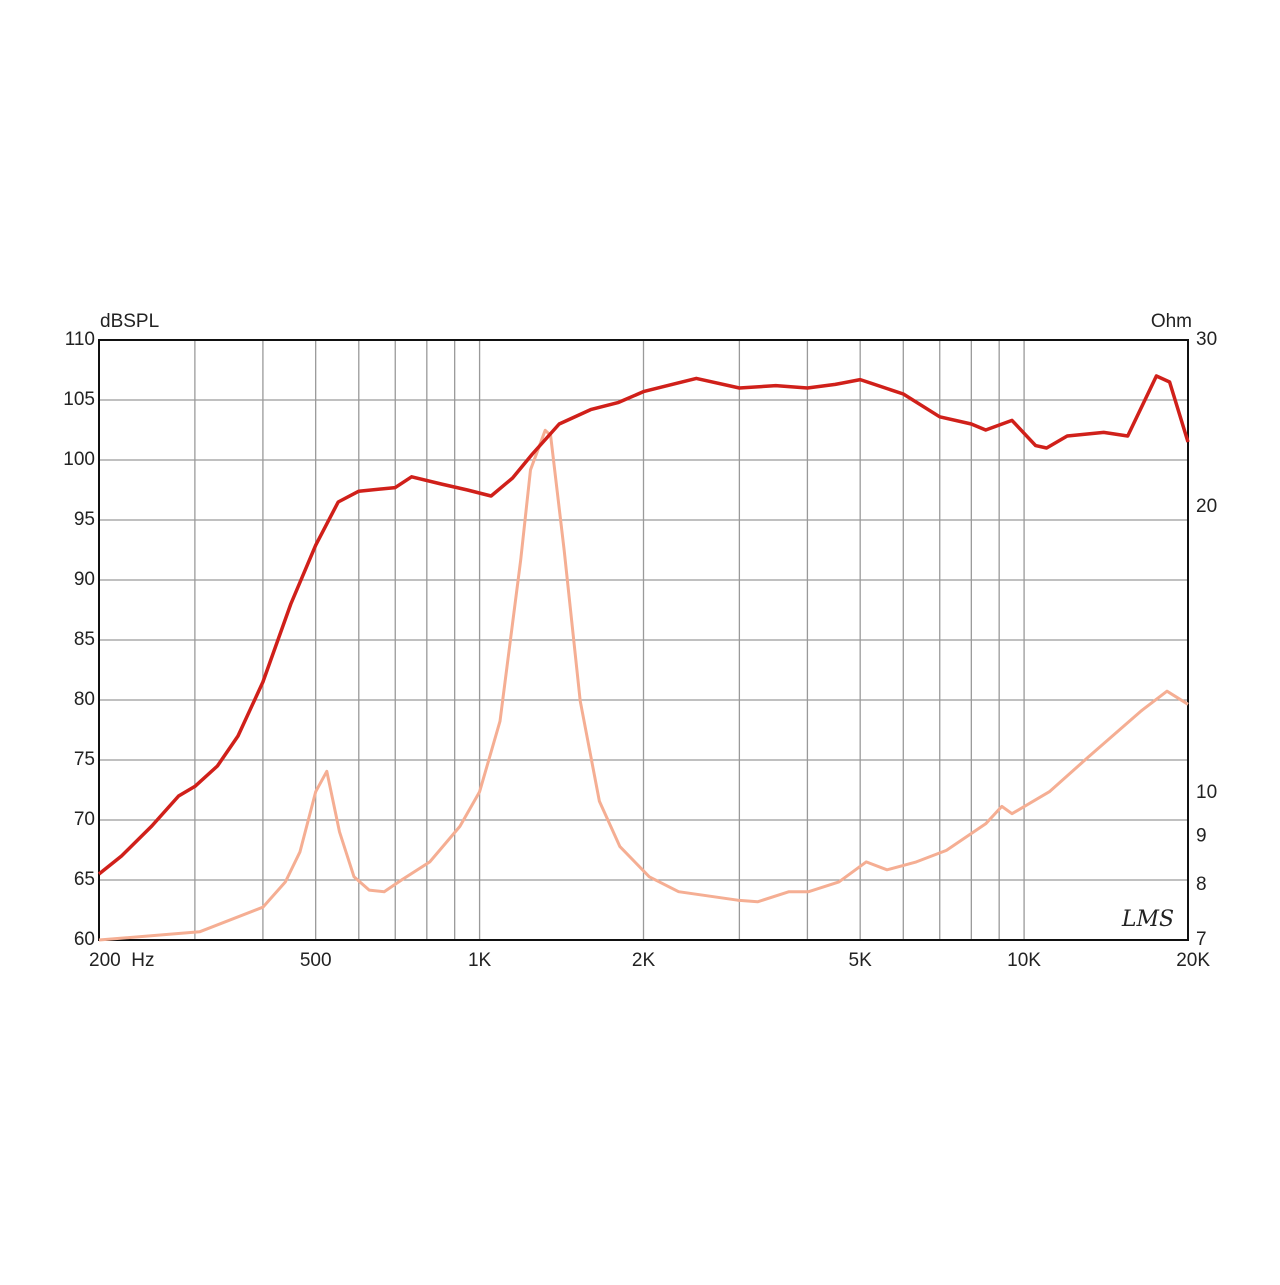 The width and height of the screenshot is (1280, 1285). Describe the element at coordinates (129, 321) in the screenshot. I see `y-axis-label: dBSPL` at that location.